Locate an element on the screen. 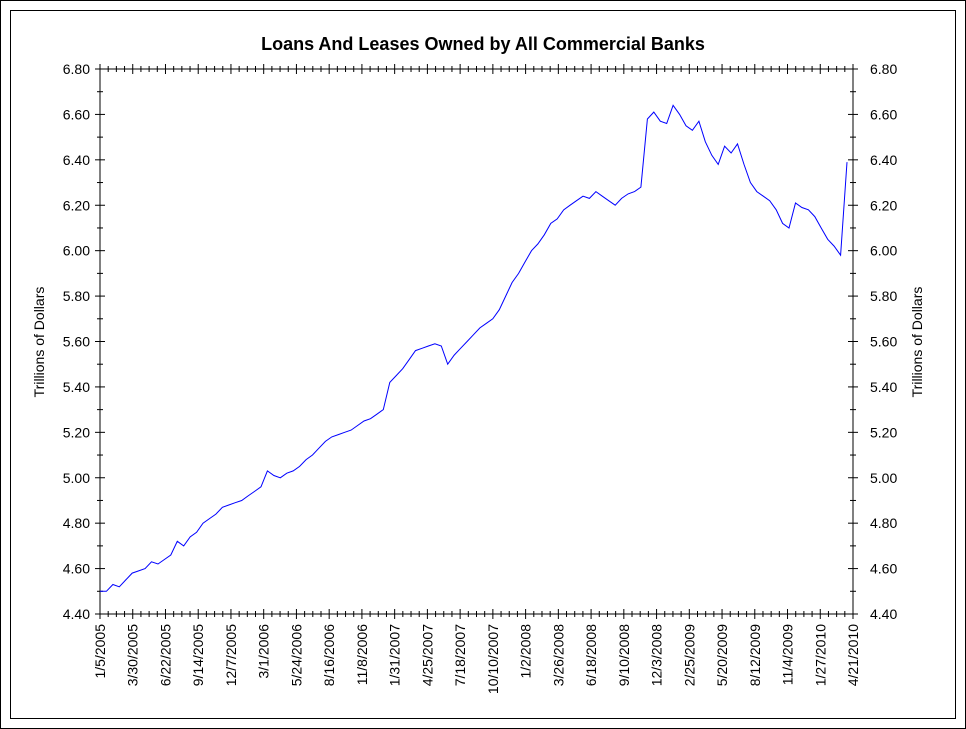  y-tick-label-left: 5.40 is located at coordinates (76, 387).